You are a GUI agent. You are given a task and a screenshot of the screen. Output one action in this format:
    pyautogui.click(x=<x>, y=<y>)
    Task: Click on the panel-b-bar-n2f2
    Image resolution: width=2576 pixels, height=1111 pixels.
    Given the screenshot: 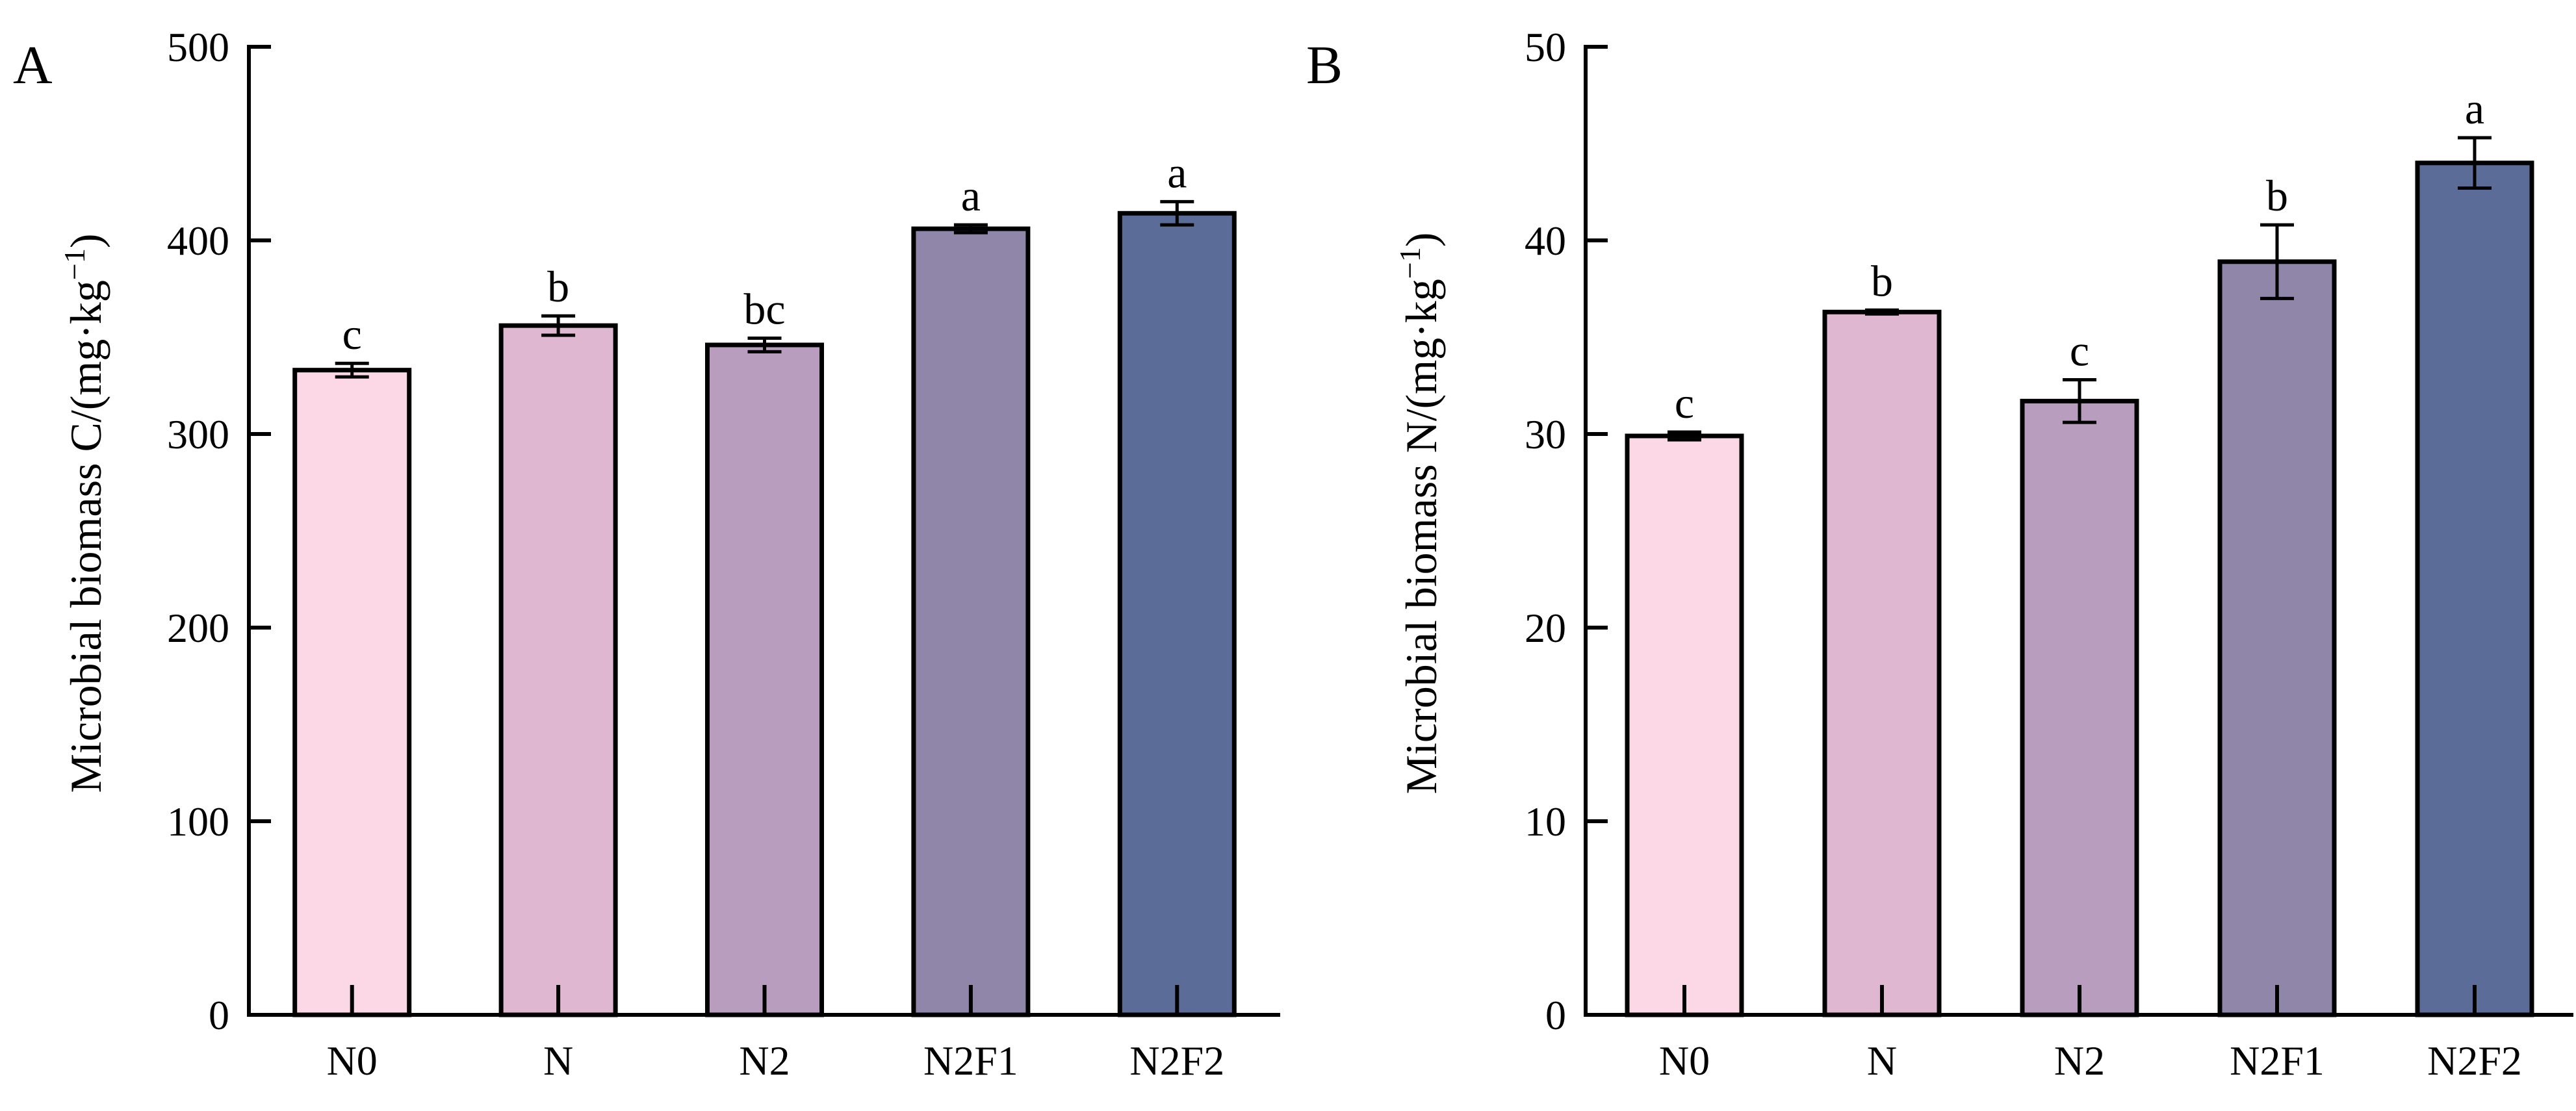 What is the action you would take?
    pyautogui.click(x=2475, y=588)
    